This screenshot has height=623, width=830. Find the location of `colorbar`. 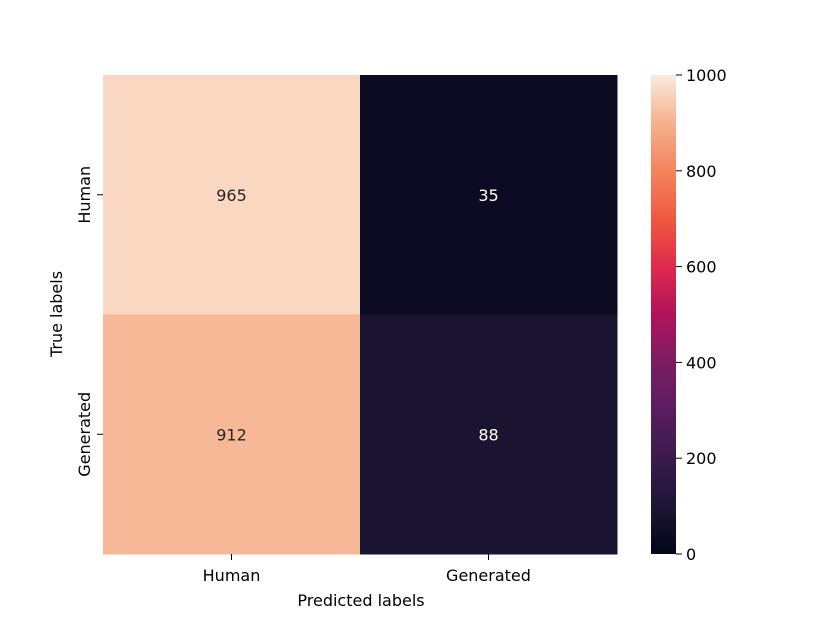

colorbar is located at coordinates (663, 314).